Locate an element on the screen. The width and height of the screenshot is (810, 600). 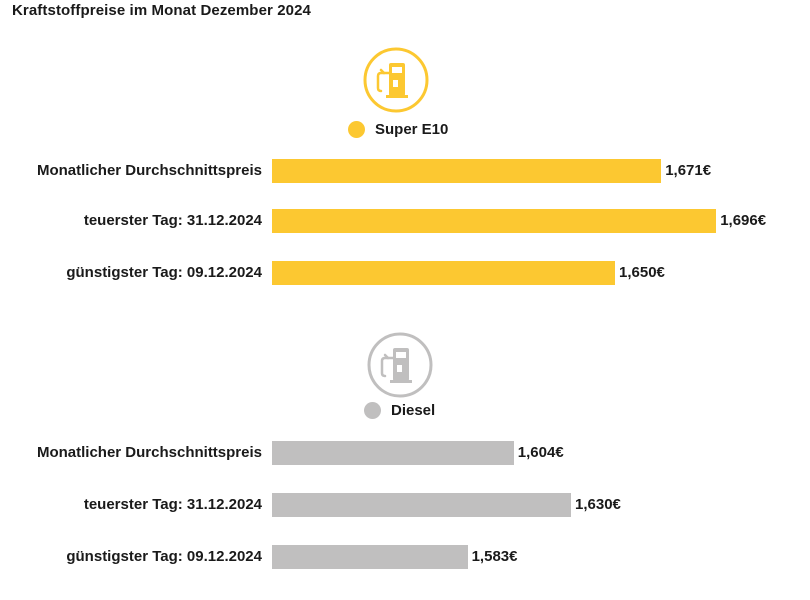
legend-label-super: Super E10 is located at coordinates (412, 129).